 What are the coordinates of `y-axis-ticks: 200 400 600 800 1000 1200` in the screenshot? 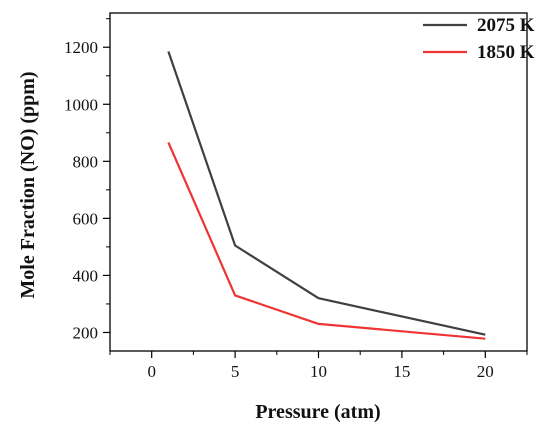 It's located at (87, 180).